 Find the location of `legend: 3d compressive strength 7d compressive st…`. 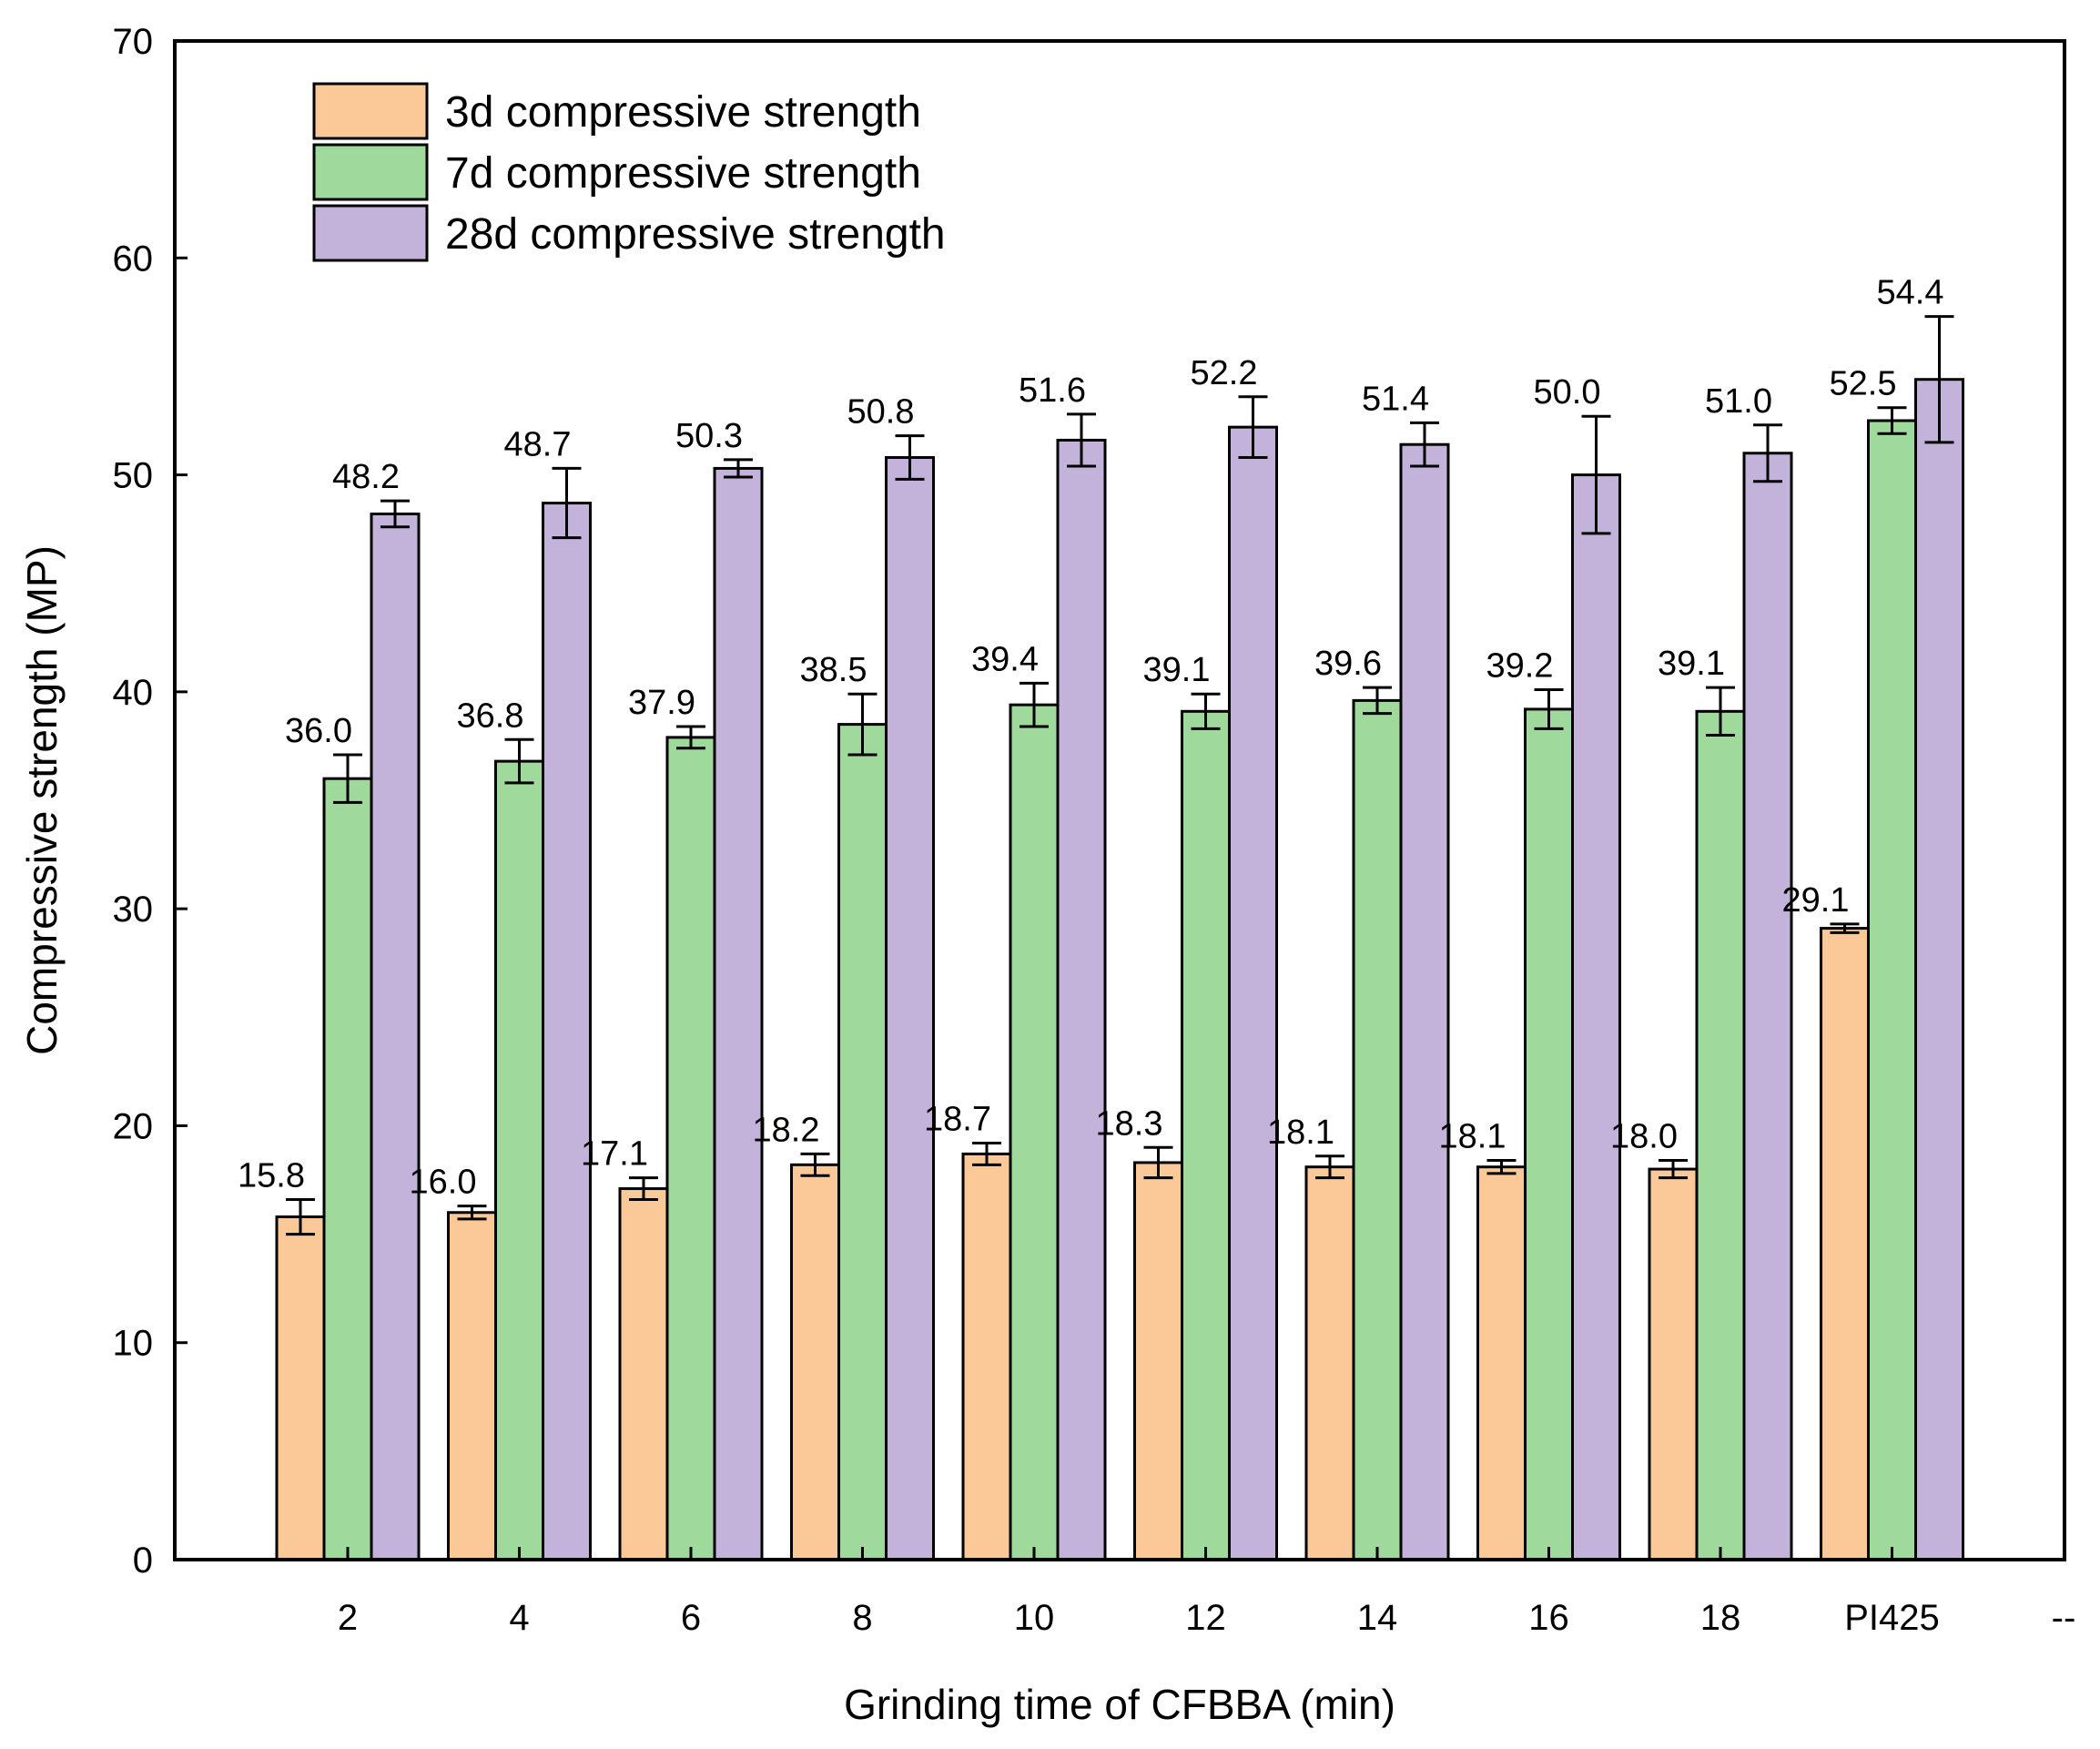

legend: 3d compressive strength 7d compressive st… is located at coordinates (629, 172).